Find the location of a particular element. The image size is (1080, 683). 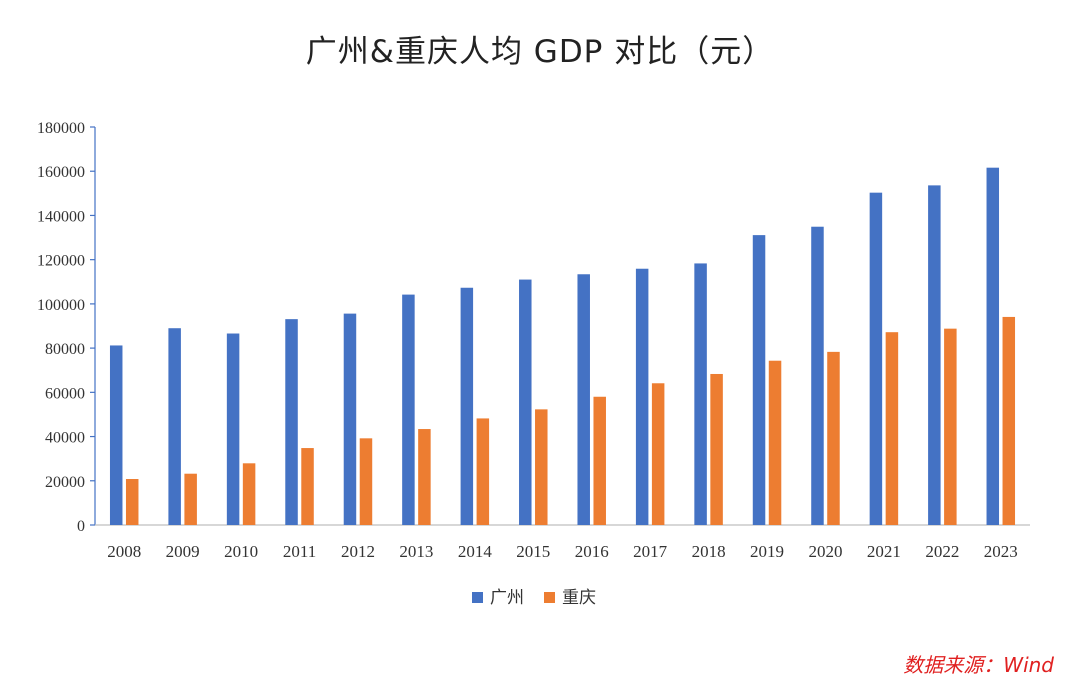

bar-重庆-2023 is located at coordinates (1009, 420).